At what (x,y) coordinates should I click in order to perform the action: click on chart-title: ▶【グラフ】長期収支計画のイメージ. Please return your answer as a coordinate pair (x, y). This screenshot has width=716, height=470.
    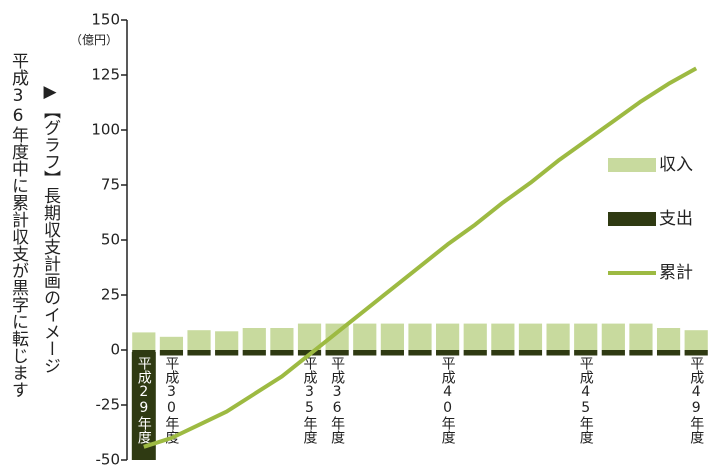
    Looking at the image, I should click on (50, 228).